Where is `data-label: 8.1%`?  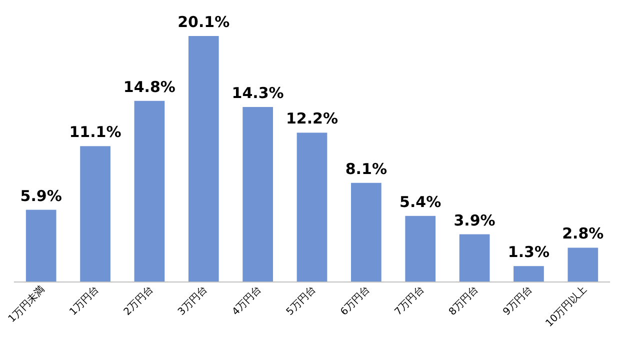
data-label: 8.1% is located at coordinates (366, 169).